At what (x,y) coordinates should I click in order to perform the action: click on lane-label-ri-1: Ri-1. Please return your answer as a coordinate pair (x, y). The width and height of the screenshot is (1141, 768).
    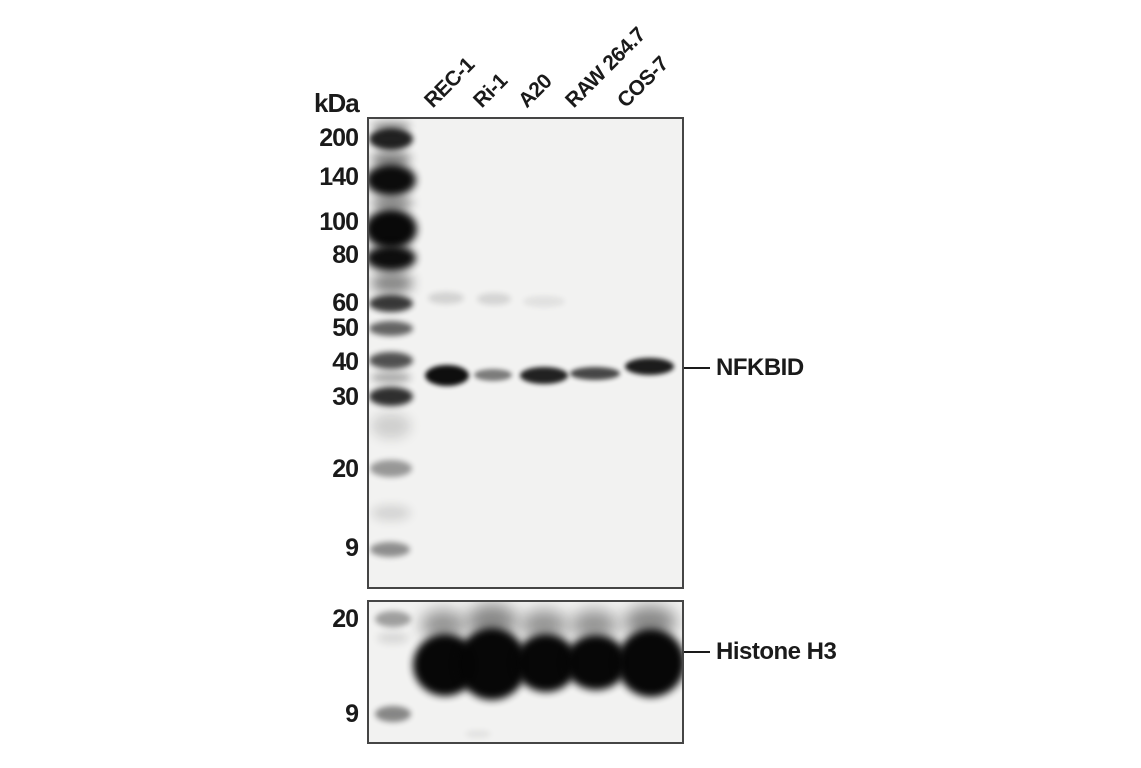
    Looking at the image, I should click on (490, 91).